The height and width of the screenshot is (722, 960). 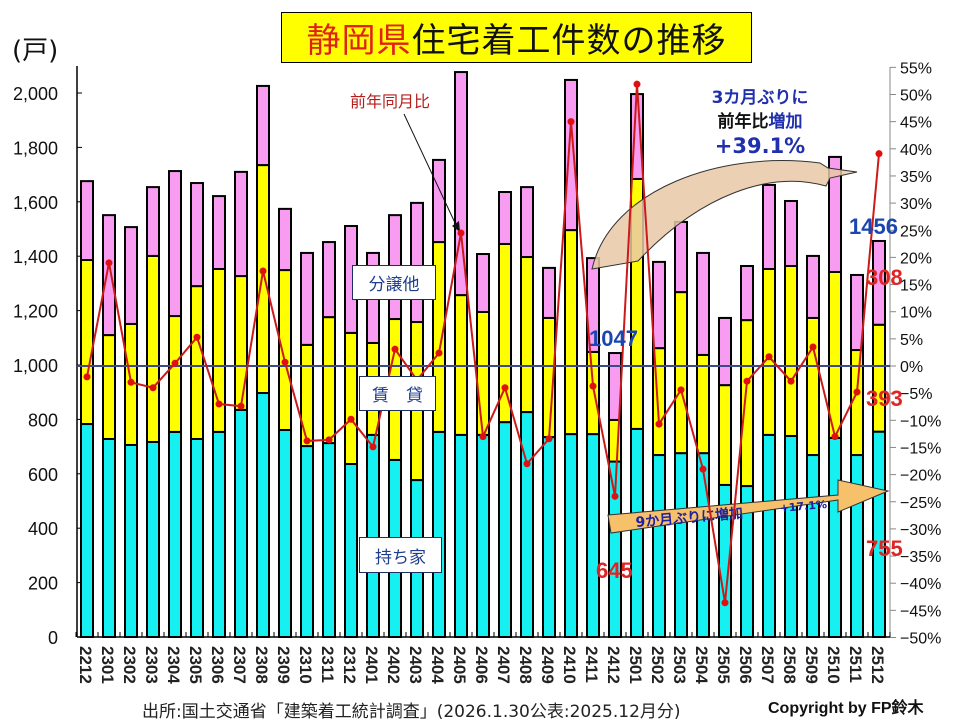 What do you see at coordinates (760, 122) in the screenshot?
I see `top-note-line2: 前年比増加` at bounding box center [760, 122].